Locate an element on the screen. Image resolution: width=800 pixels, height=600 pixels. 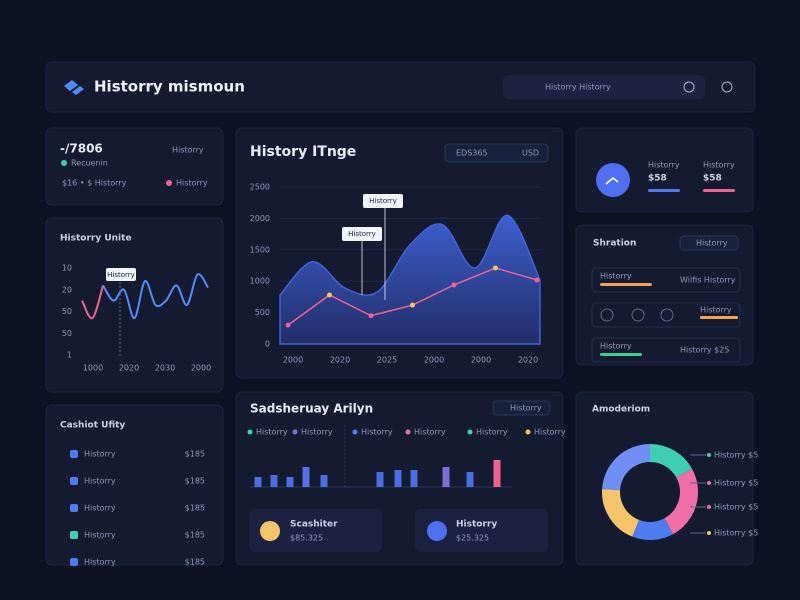
area is located at coordinates (410, 279).